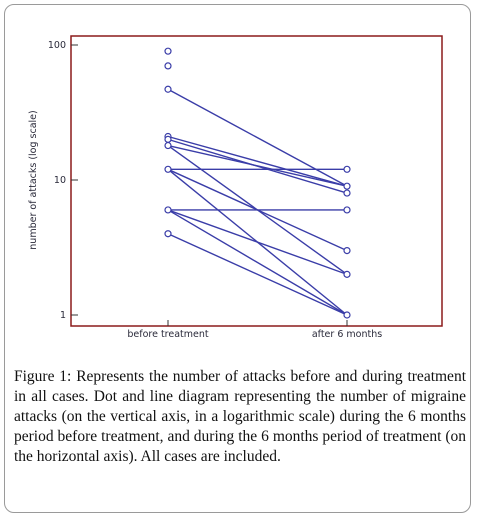 This screenshot has height=519, width=477. Describe the element at coordinates (60, 180) in the screenshot. I see `y-tick-label-10: 10` at that location.